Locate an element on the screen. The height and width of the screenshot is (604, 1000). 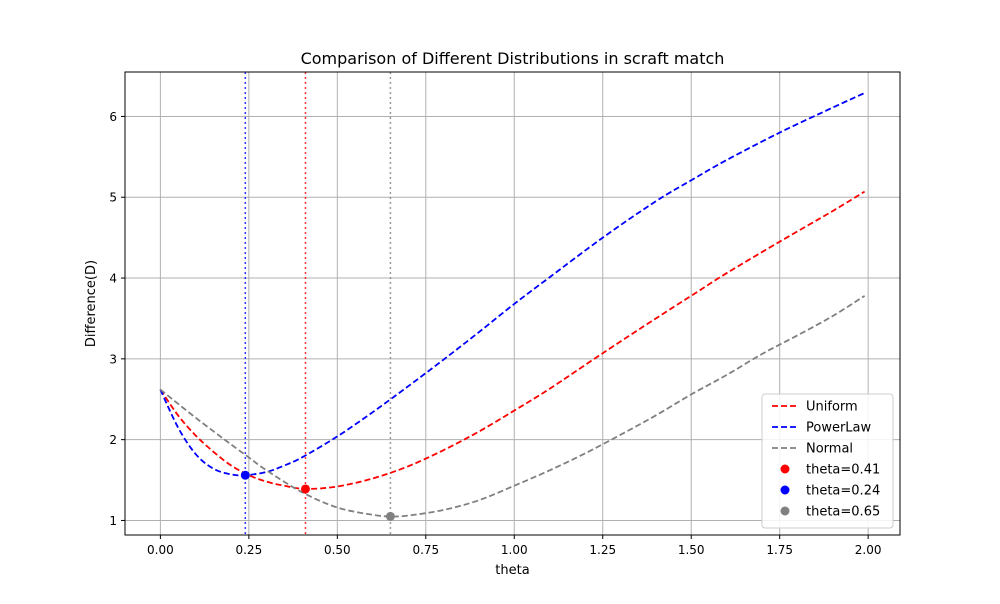
y-tick-label: 5 is located at coordinates (113, 198).